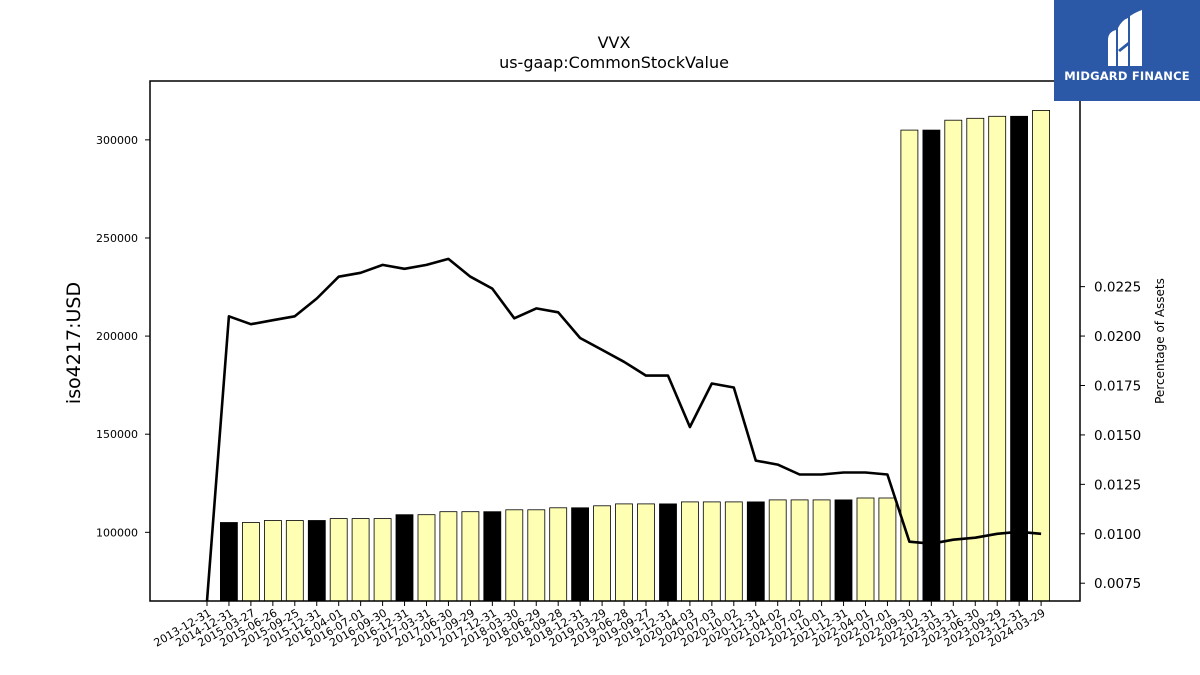 The width and height of the screenshot is (1200, 675). What do you see at coordinates (117, 336) in the screenshot?
I see `y-tick-label-200000: 200000` at bounding box center [117, 336].